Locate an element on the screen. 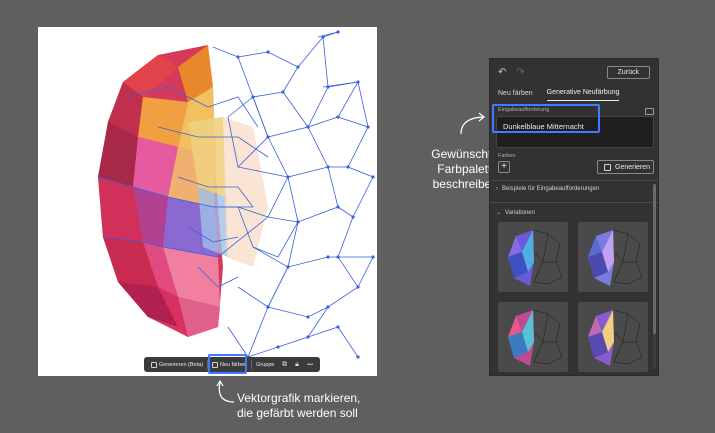  prompt-label: Eingabeaufforderung is located at coordinates (524, 110).